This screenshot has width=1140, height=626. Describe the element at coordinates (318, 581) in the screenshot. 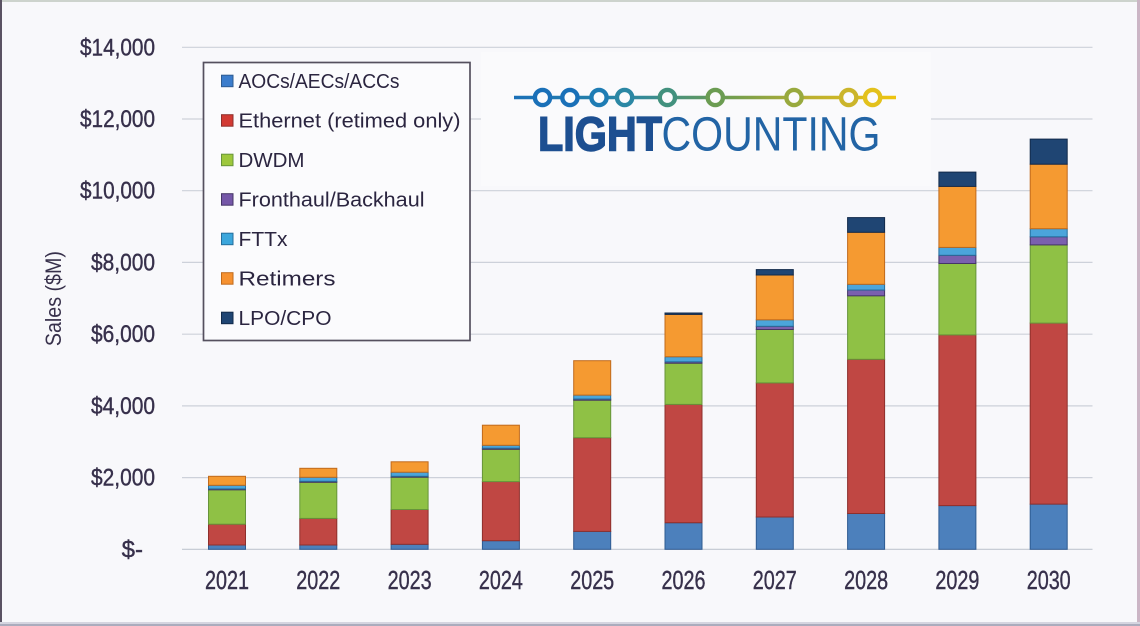

I see `svg-text: 2022` at that location.